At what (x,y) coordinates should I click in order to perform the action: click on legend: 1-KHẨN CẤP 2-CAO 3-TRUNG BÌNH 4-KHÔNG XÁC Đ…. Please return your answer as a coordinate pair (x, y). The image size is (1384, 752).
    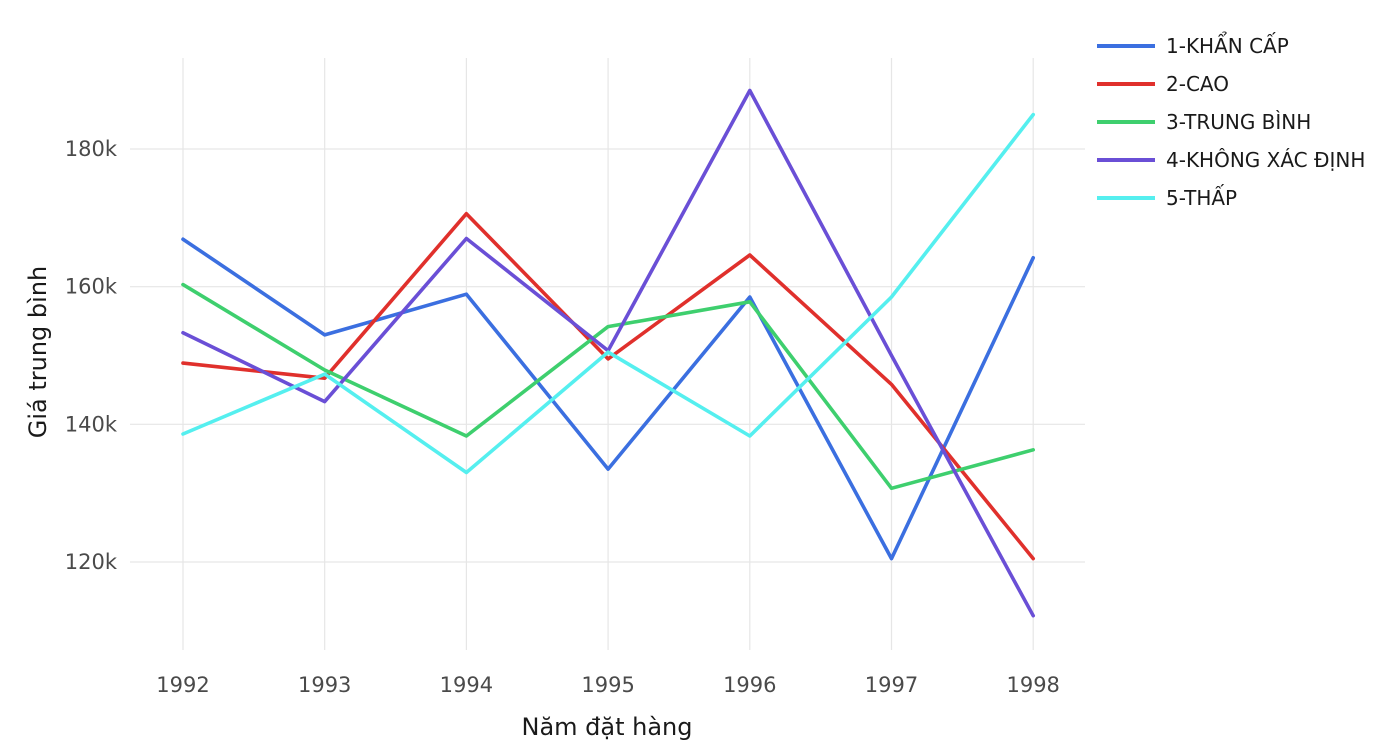
    Looking at the image, I should click on (1231, 121).